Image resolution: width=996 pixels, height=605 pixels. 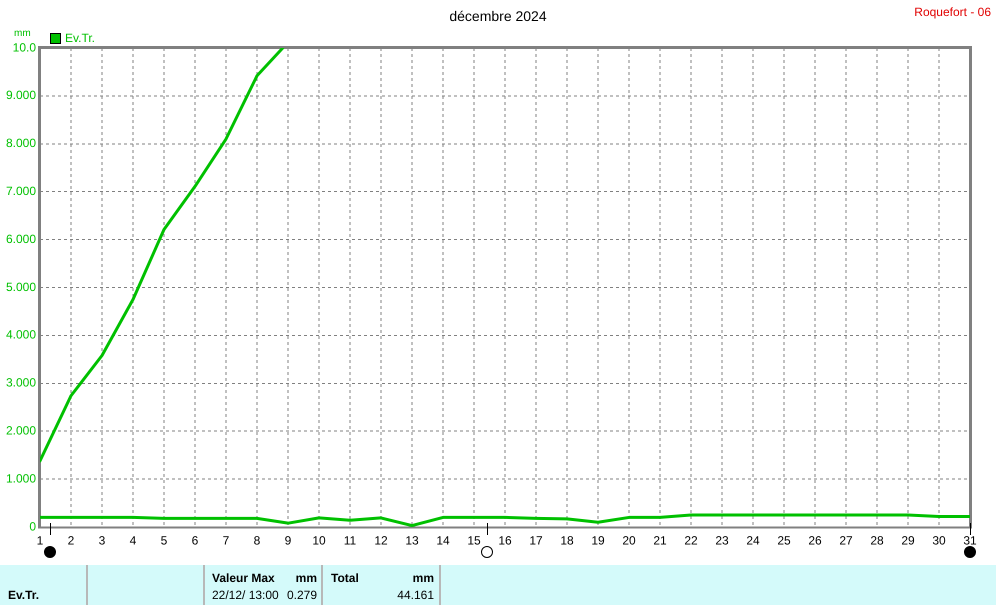 What do you see at coordinates (970, 541) in the screenshot?
I see `x-tick-label: 31` at bounding box center [970, 541].